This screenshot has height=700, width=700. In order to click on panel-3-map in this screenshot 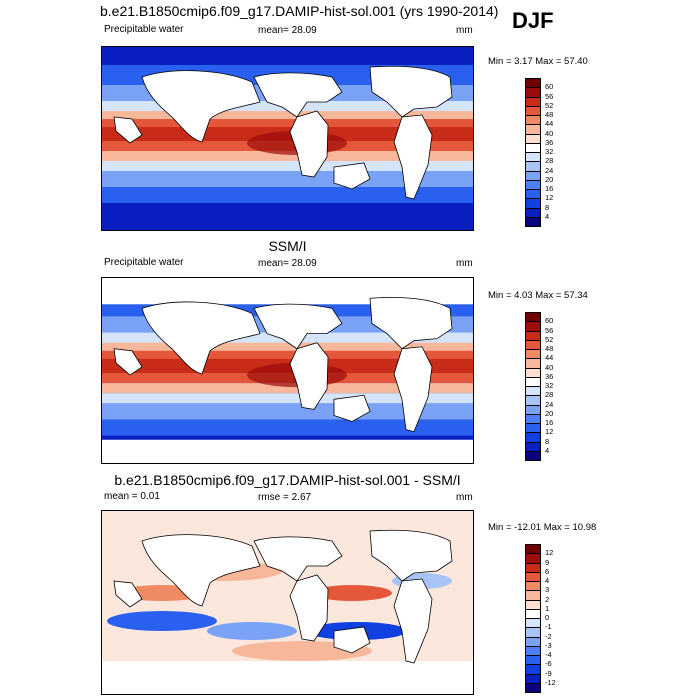, I will do `click(287, 602)`.